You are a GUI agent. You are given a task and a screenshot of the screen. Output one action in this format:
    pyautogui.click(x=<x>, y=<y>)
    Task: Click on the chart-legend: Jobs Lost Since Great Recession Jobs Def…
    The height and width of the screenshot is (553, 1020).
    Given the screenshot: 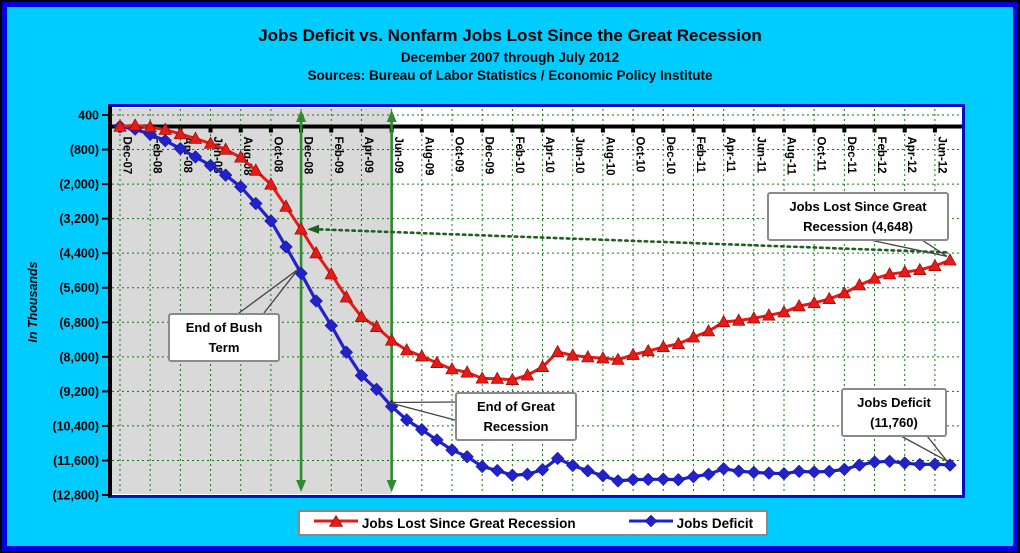 What is the action you would take?
    pyautogui.click(x=533, y=523)
    